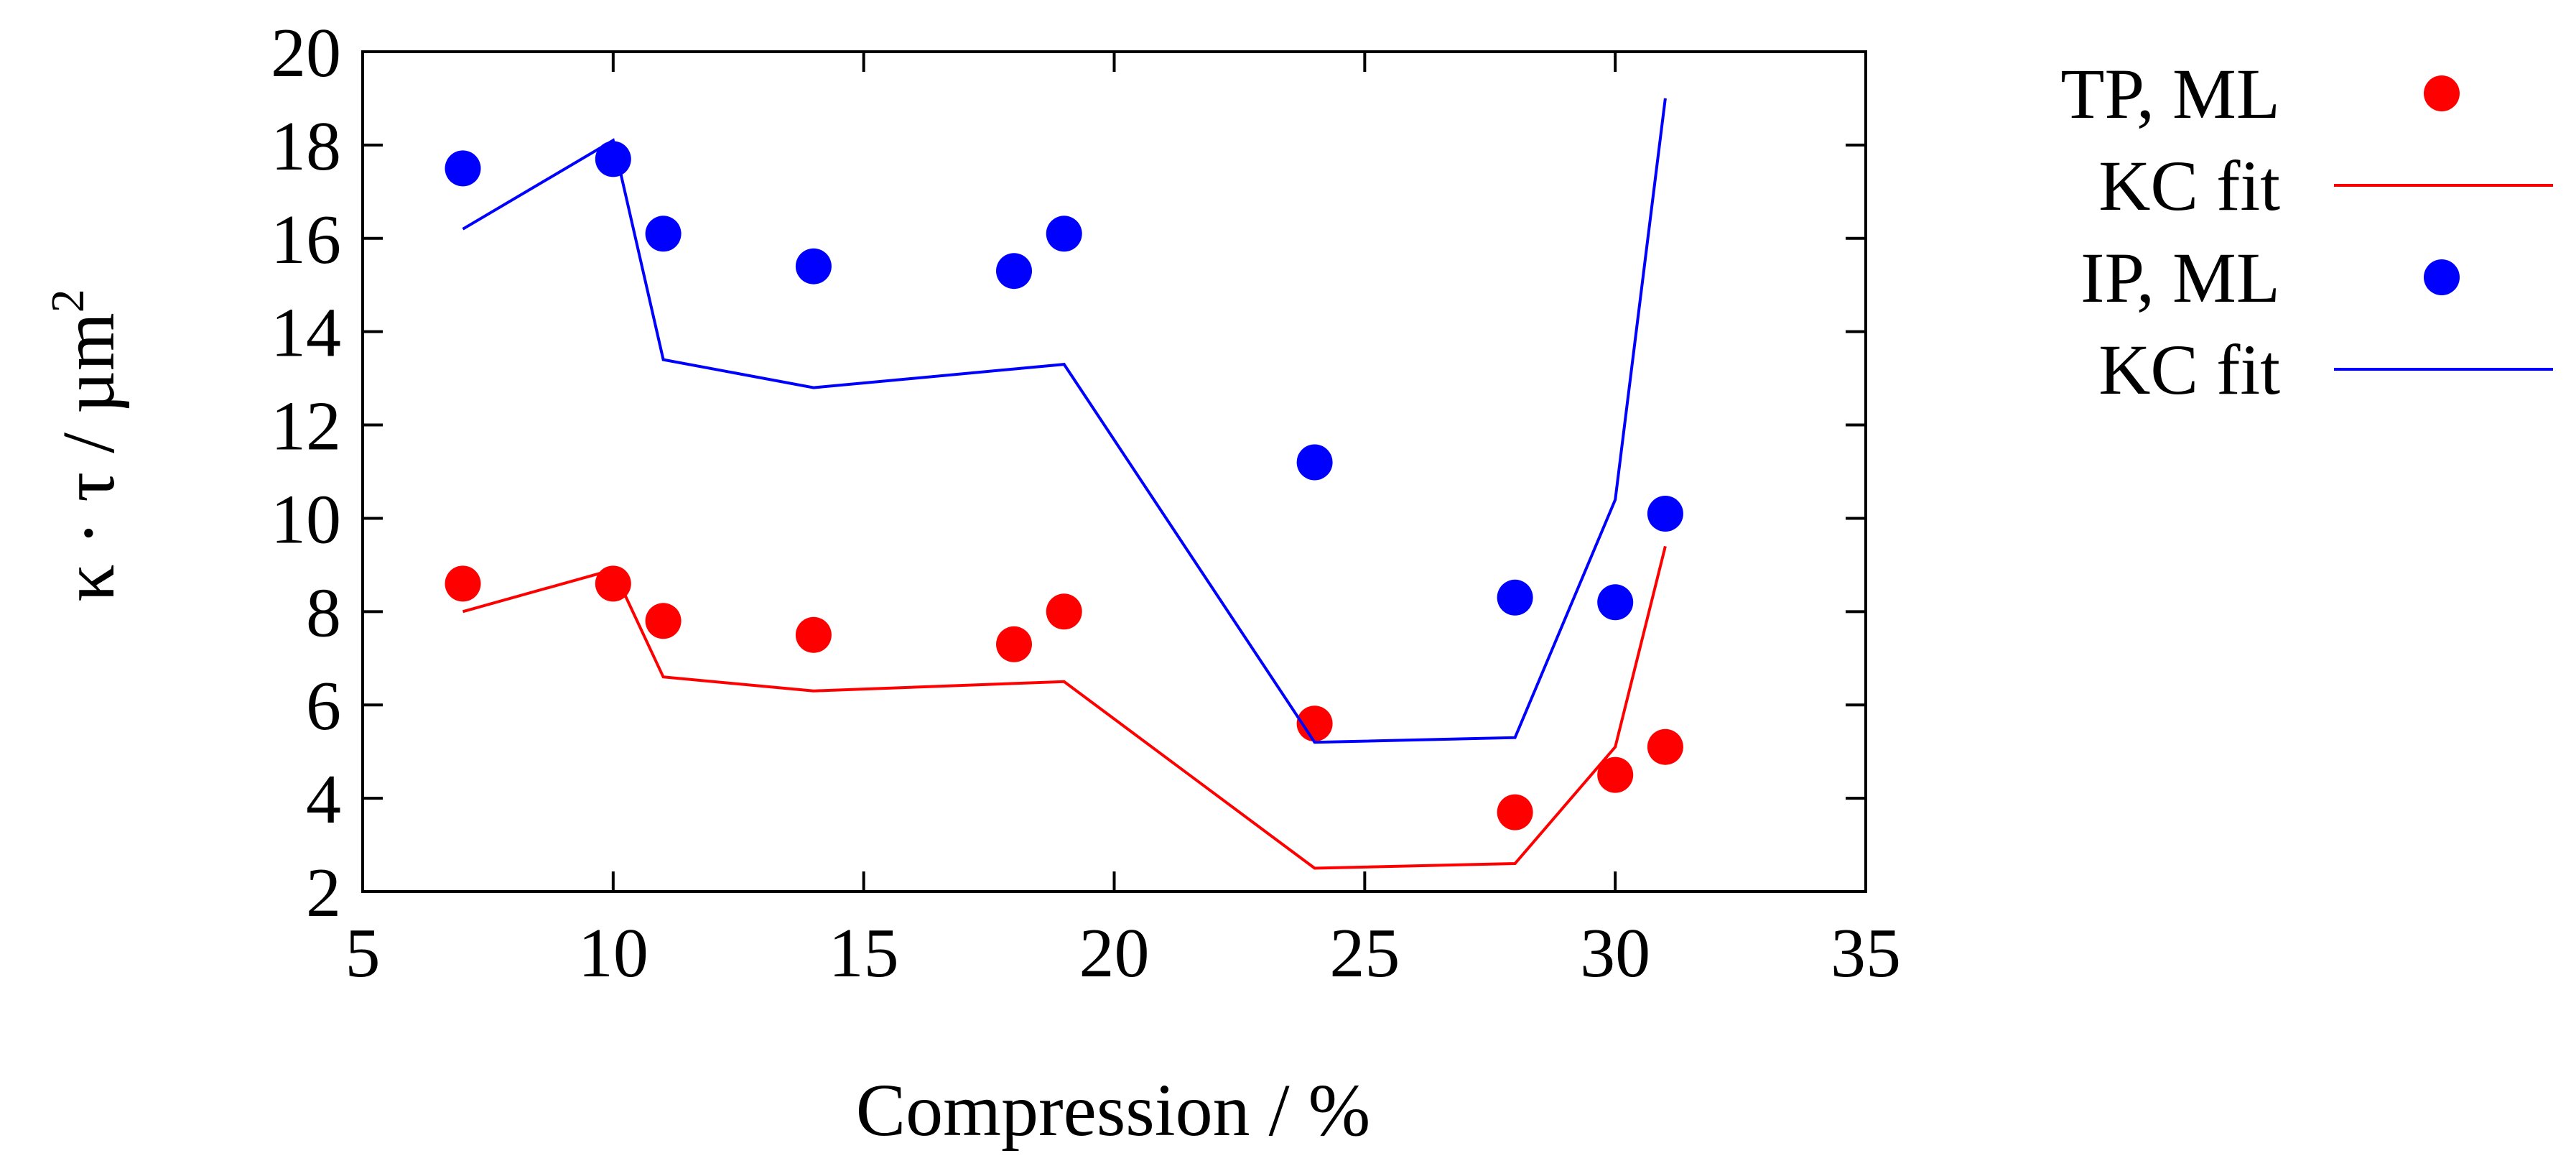  What do you see at coordinates (1113, 1110) in the screenshot?
I see `x-axis-title: Compression / %` at bounding box center [1113, 1110].